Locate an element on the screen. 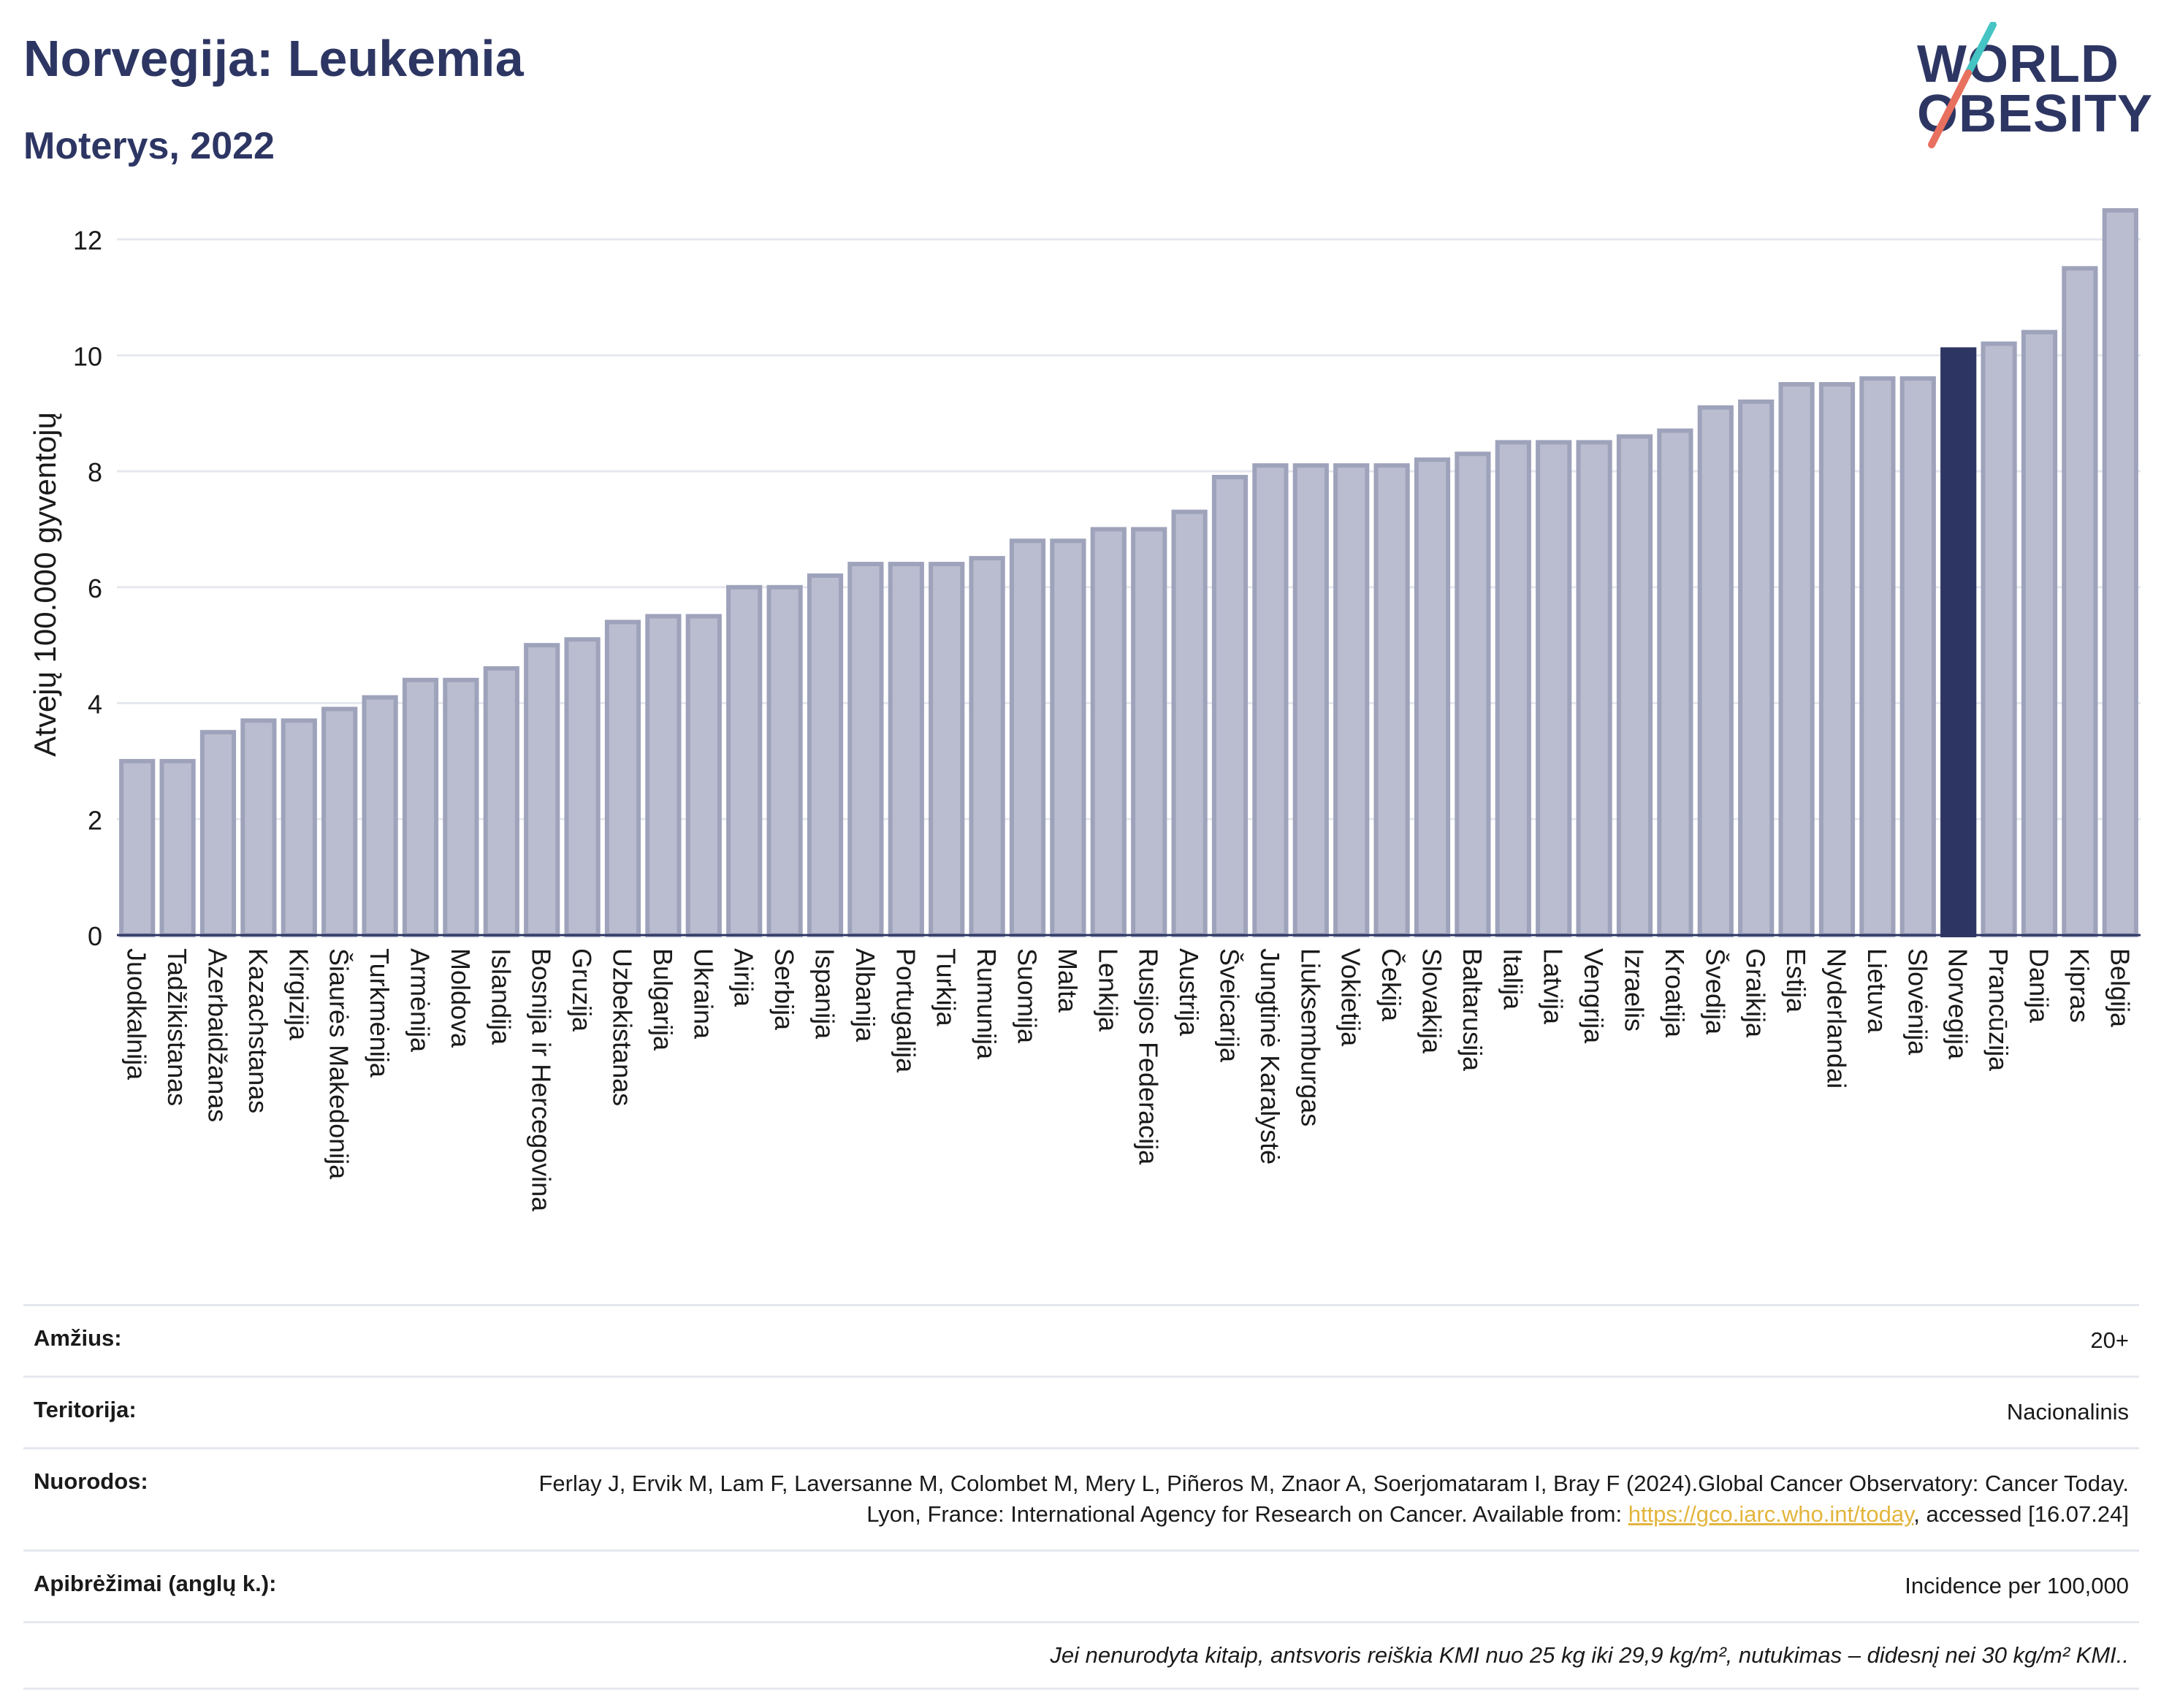 The height and width of the screenshot is (1708, 2161). x-tick-label: Islandija is located at coordinates (501, 997).